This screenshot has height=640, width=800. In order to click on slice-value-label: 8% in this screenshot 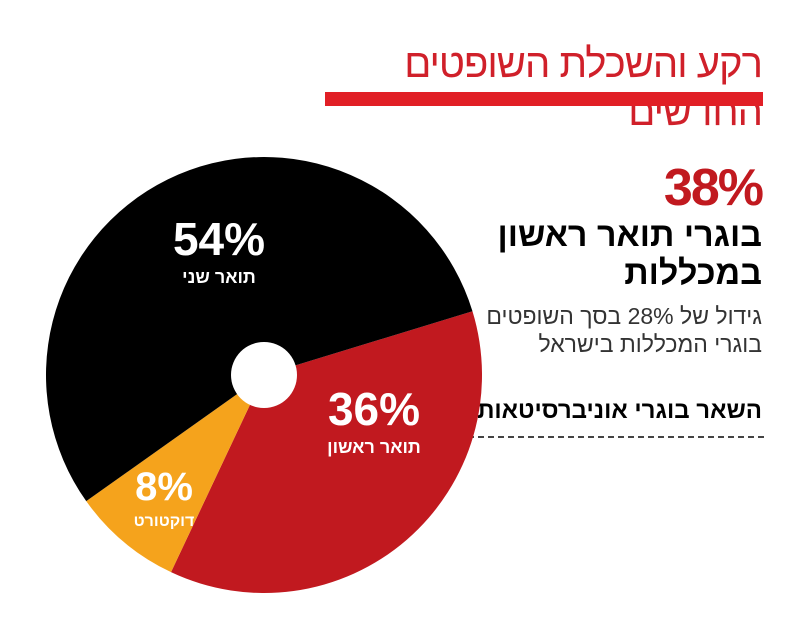, I will do `click(164, 487)`.